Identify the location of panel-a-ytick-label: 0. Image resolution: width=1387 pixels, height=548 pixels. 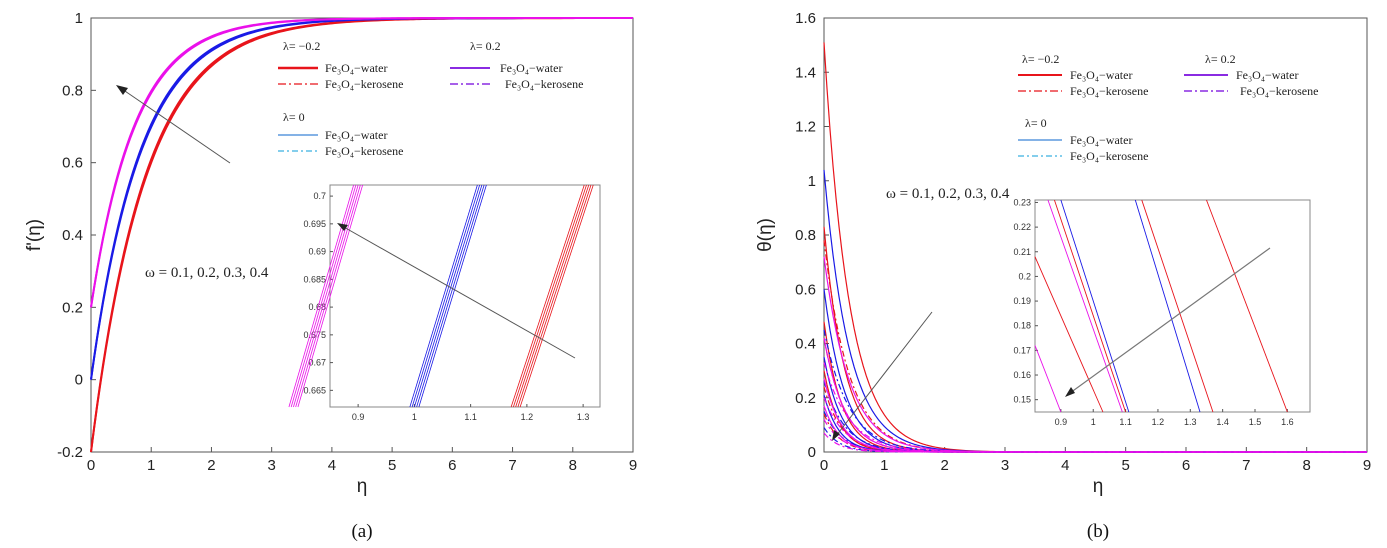
(79, 380).